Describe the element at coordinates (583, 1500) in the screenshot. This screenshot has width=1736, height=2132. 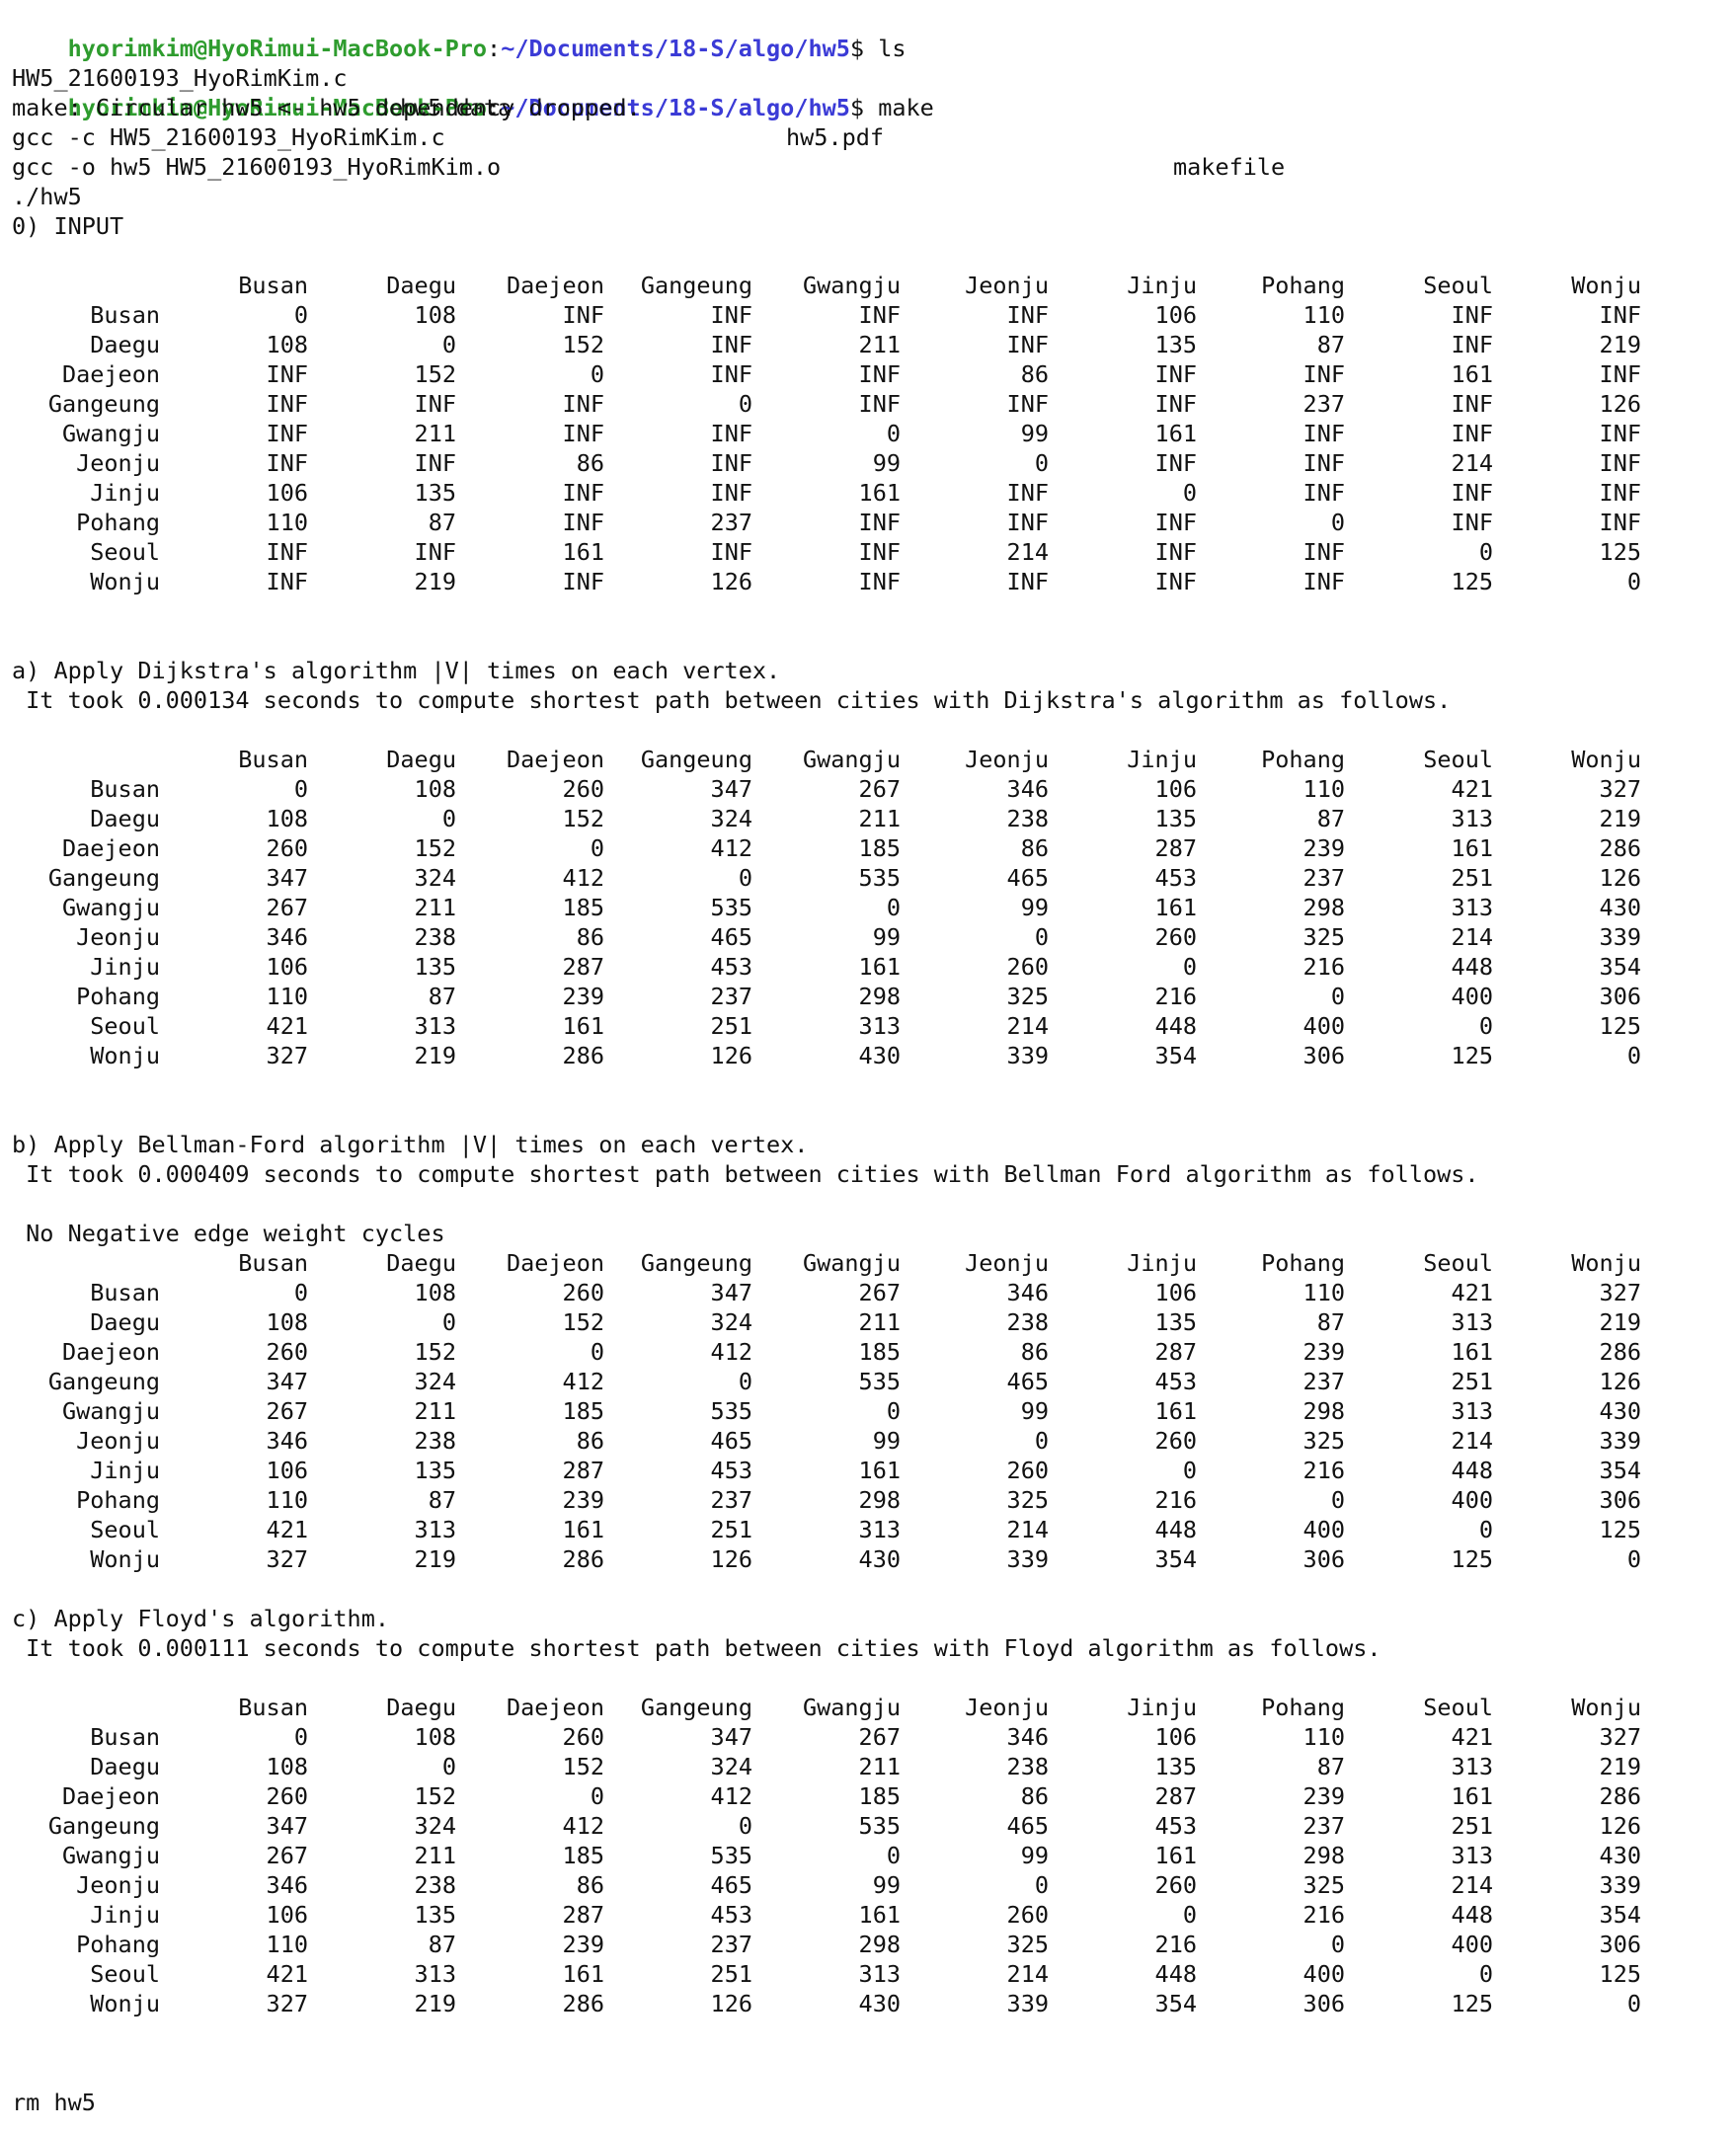
I see `matrix-cell: 239` at that location.